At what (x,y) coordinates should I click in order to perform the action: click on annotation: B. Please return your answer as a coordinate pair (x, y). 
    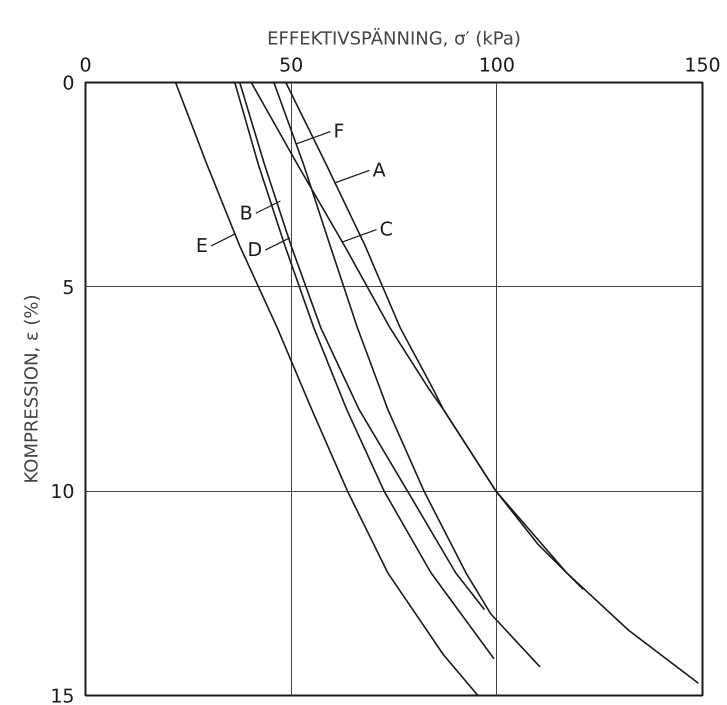
    Looking at the image, I should click on (246, 213).